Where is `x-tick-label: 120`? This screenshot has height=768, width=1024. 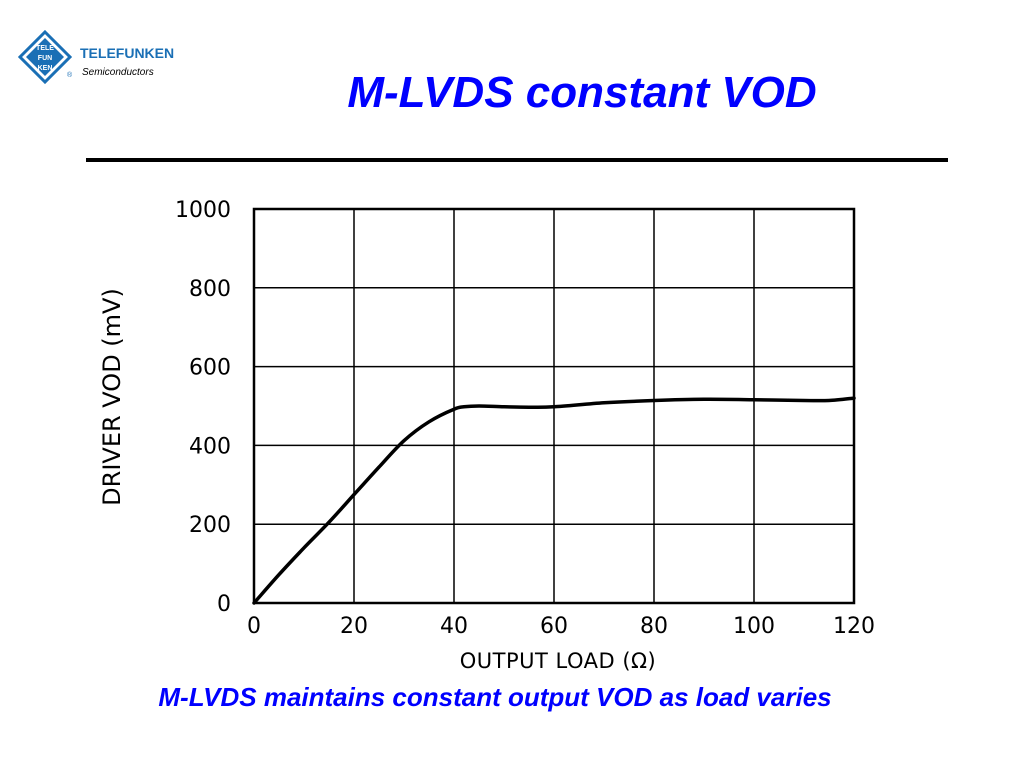
x-tick-label: 120 is located at coordinates (854, 626).